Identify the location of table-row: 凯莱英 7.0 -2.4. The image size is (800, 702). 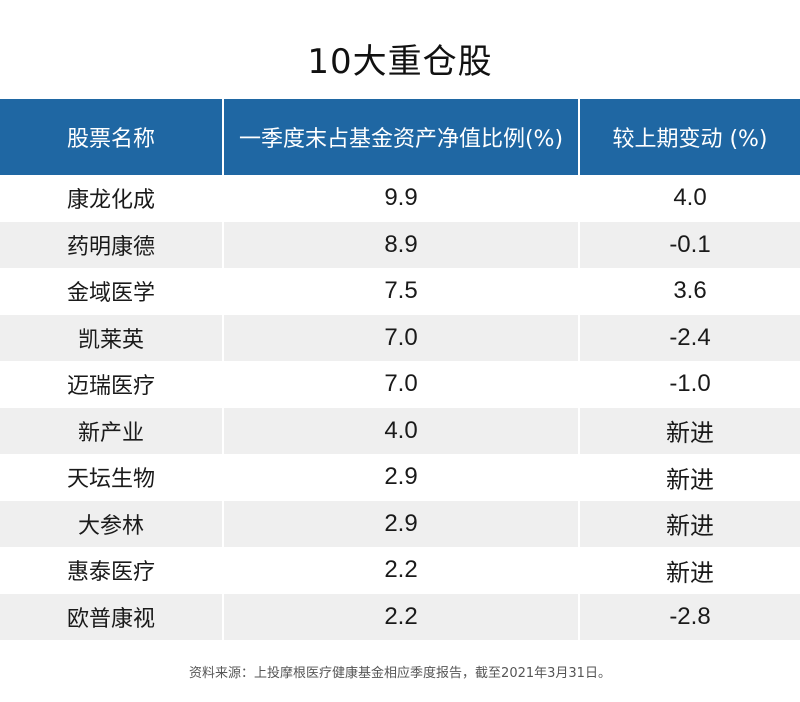
(400, 337).